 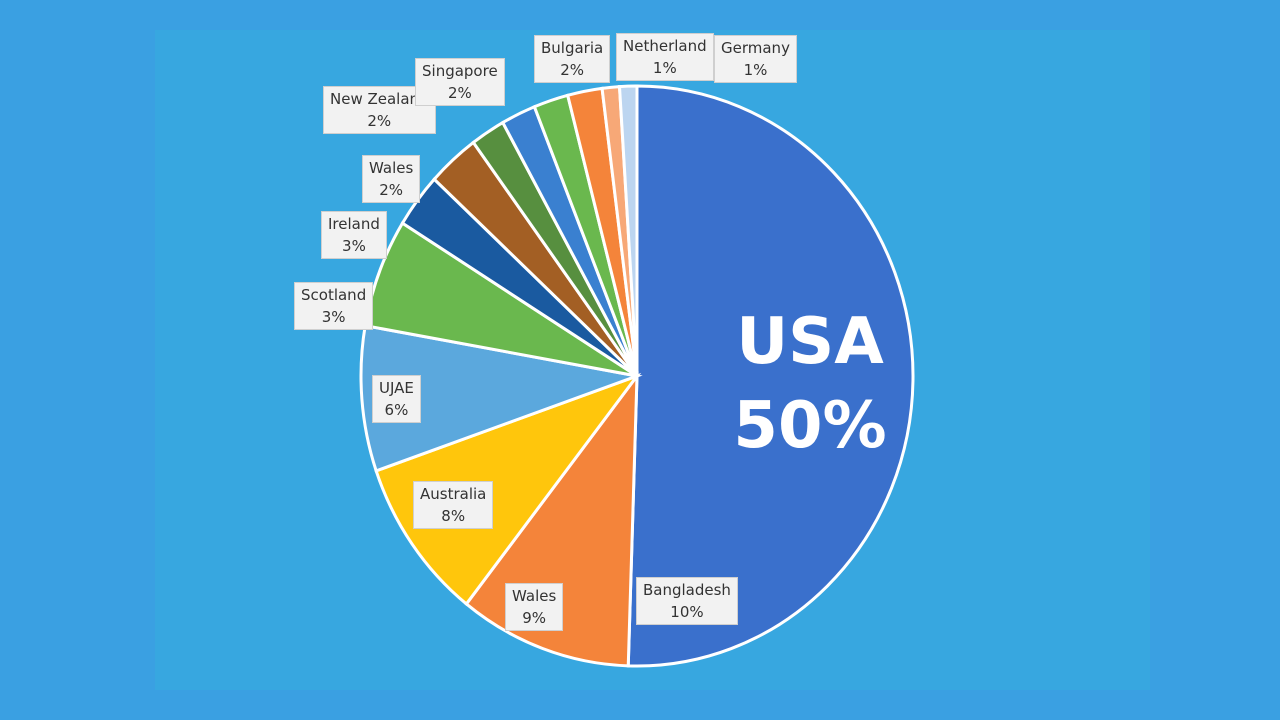 I want to click on usa-label-value: 50%, so click(x=810, y=426).